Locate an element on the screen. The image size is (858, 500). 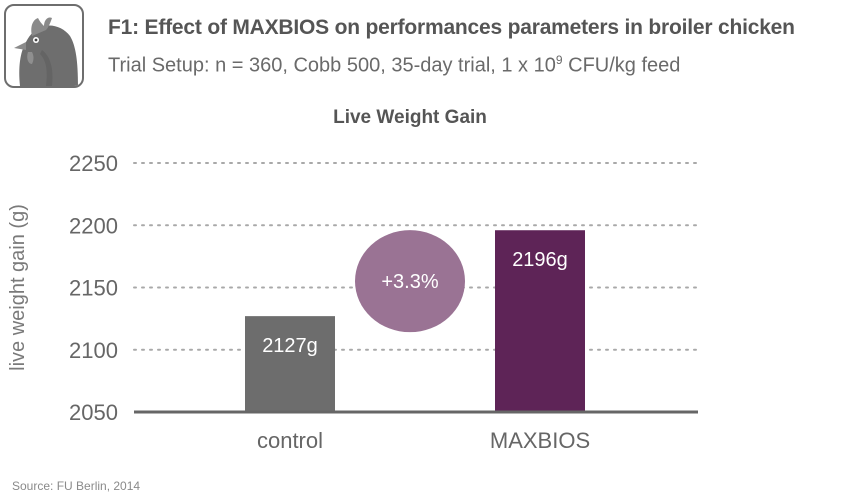
chicken-head-icon is located at coordinates (46, 51).